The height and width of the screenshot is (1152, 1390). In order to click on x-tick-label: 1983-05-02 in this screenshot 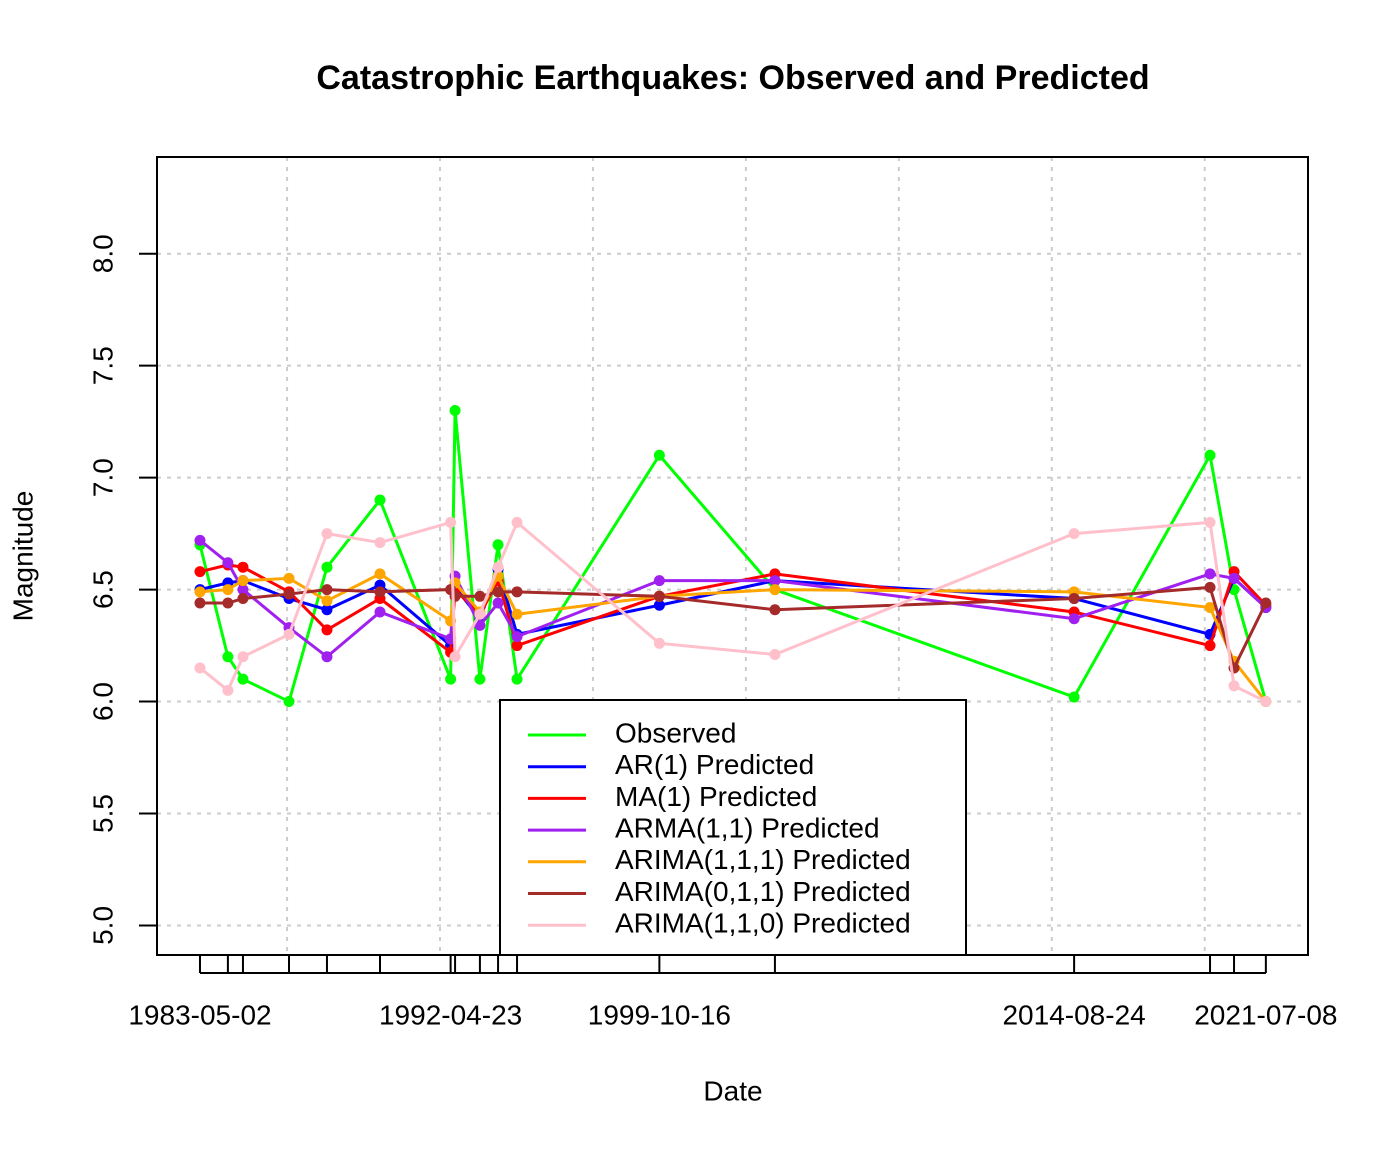, I will do `click(199, 1014)`.